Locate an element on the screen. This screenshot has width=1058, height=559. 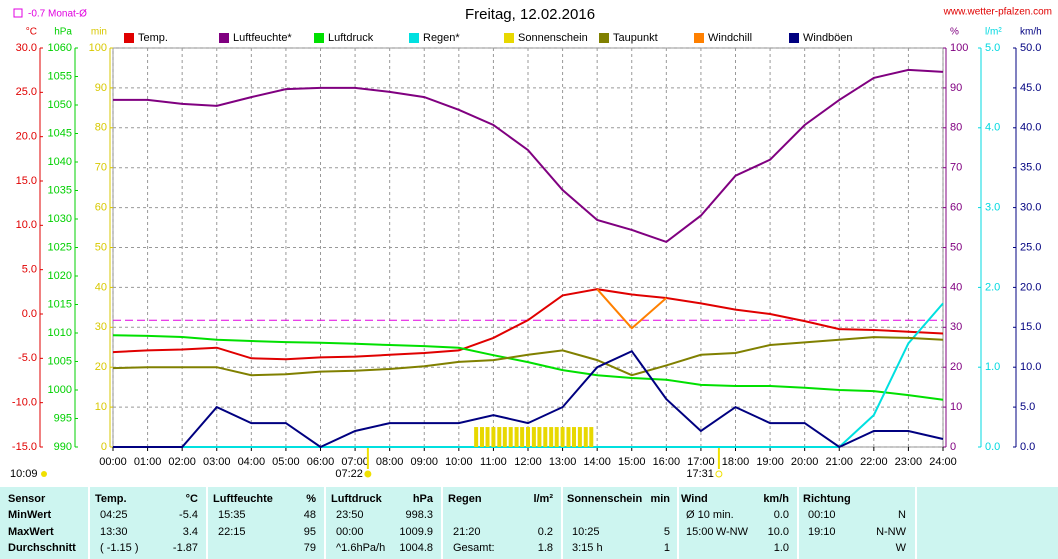
table-cell: 23:50 is located at coordinates (350, 515).